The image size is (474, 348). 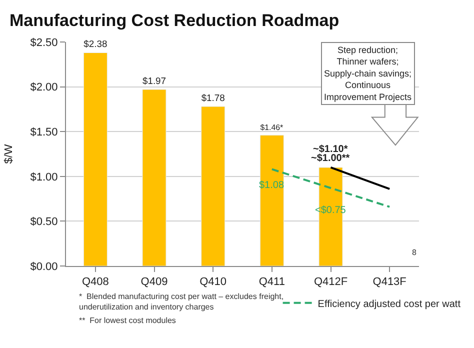 What do you see at coordinates (181, 302) in the screenshot?
I see `text: * Blended manufacturing cost per watt – excludes freight, underutilization and inventory charges` at bounding box center [181, 302].